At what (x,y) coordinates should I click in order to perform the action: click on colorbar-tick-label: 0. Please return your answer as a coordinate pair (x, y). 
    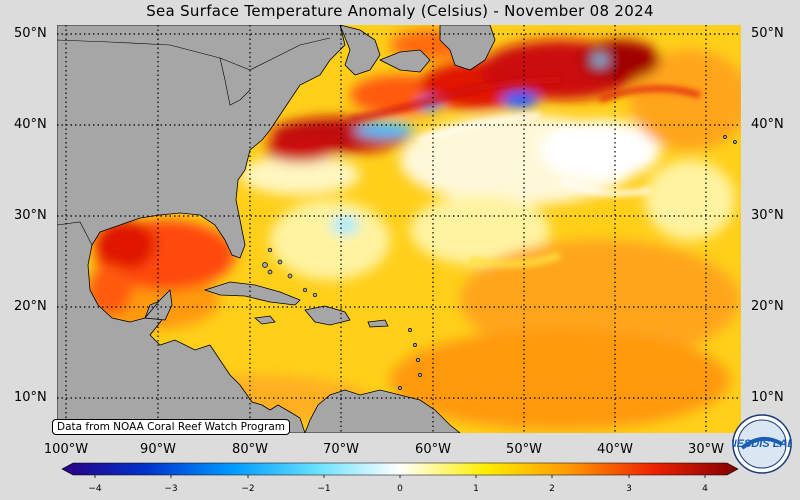
    Looking at the image, I should click on (400, 489).